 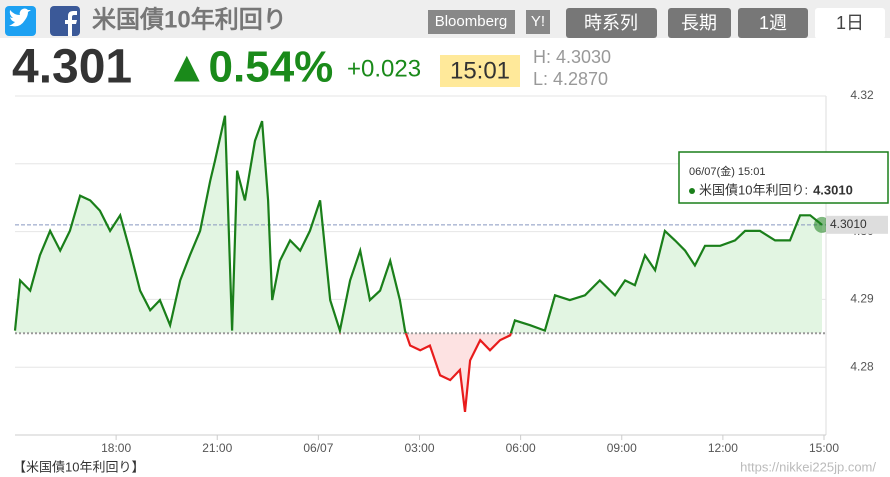 I want to click on tooltip-date: 06/07(金) 15:01, so click(x=727, y=171).